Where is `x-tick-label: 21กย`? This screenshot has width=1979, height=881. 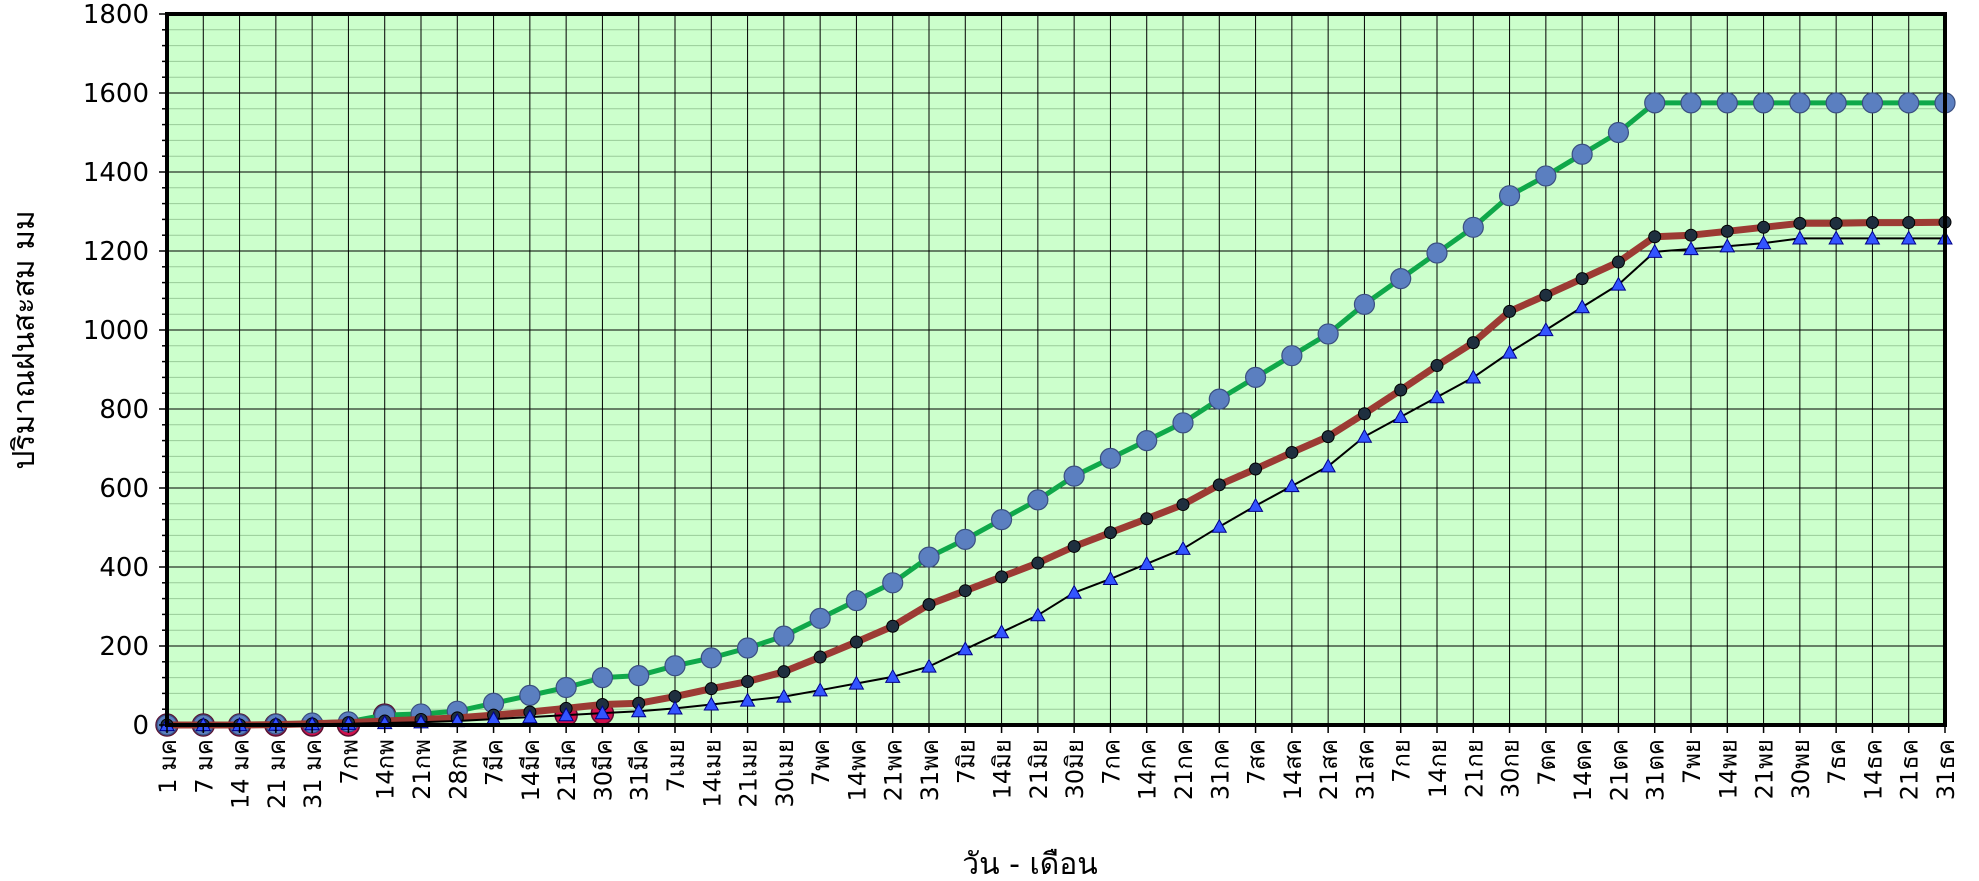
x-tick-label: 21กย is located at coordinates (1474, 768).